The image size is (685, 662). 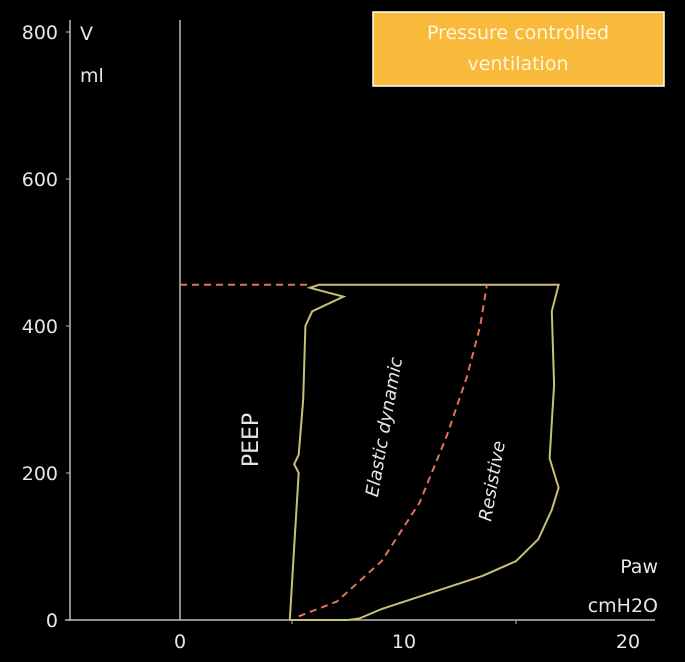 I want to click on y-tick-label: 800, so click(x=40, y=33).